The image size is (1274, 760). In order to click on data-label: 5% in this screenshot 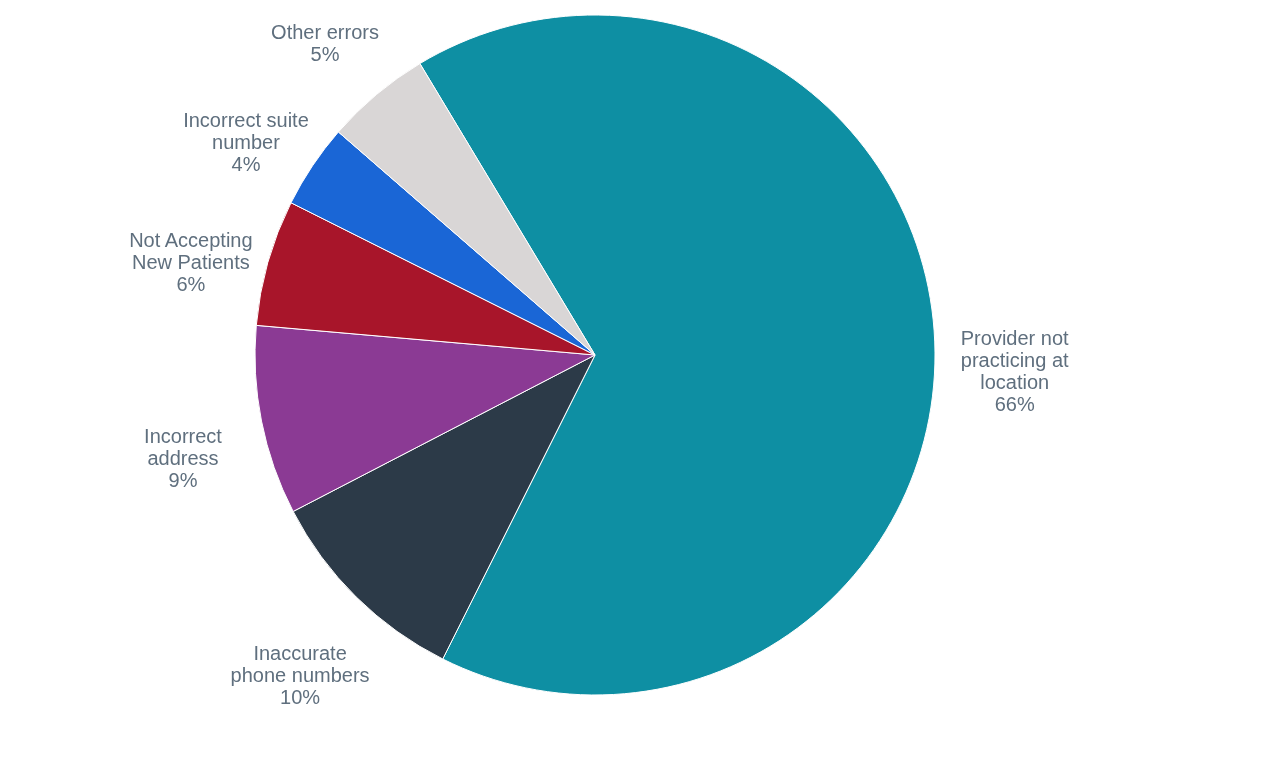, I will do `click(325, 54)`.